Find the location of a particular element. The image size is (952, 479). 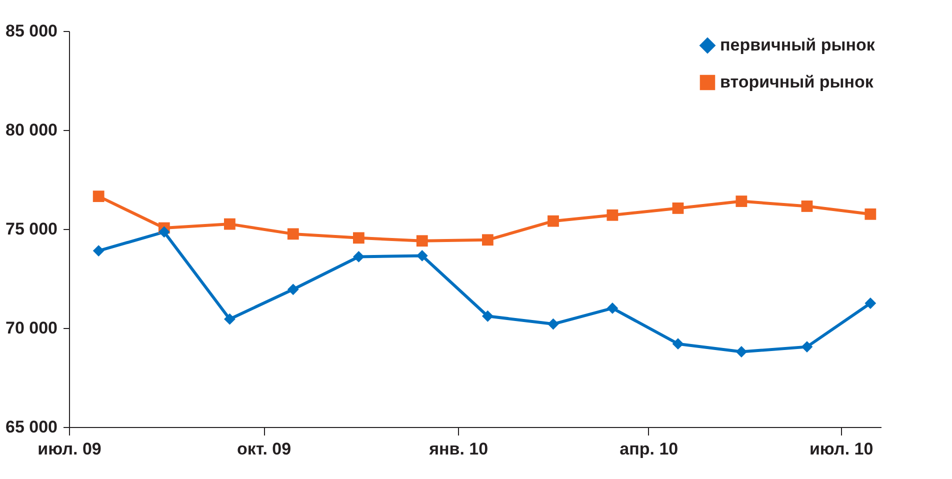

y-tick-label: 70 000 is located at coordinates (32, 328).